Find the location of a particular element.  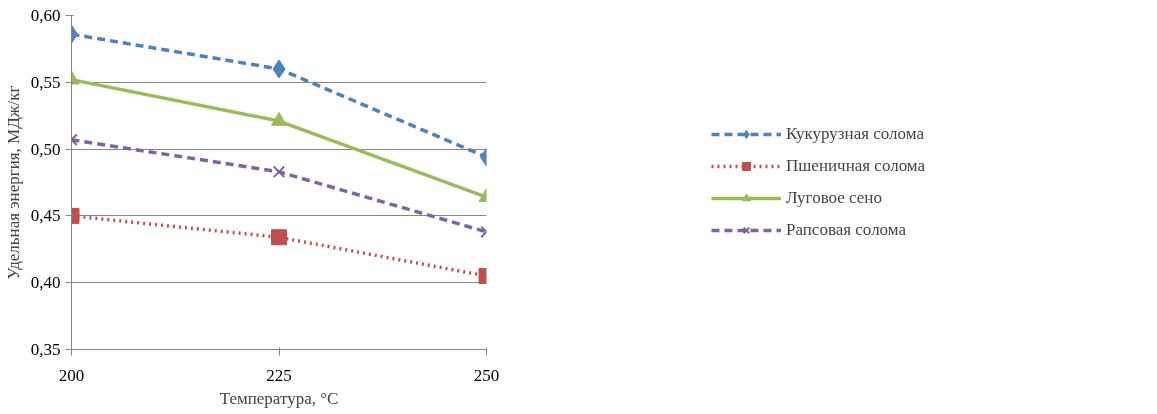

x-tick-label: 225 is located at coordinates (279, 375).